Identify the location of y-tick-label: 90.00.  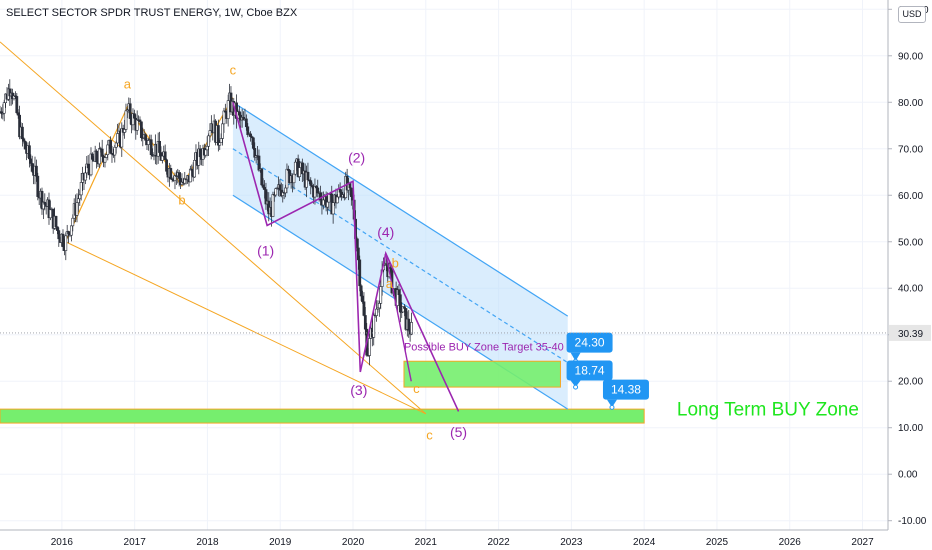
(910, 56).